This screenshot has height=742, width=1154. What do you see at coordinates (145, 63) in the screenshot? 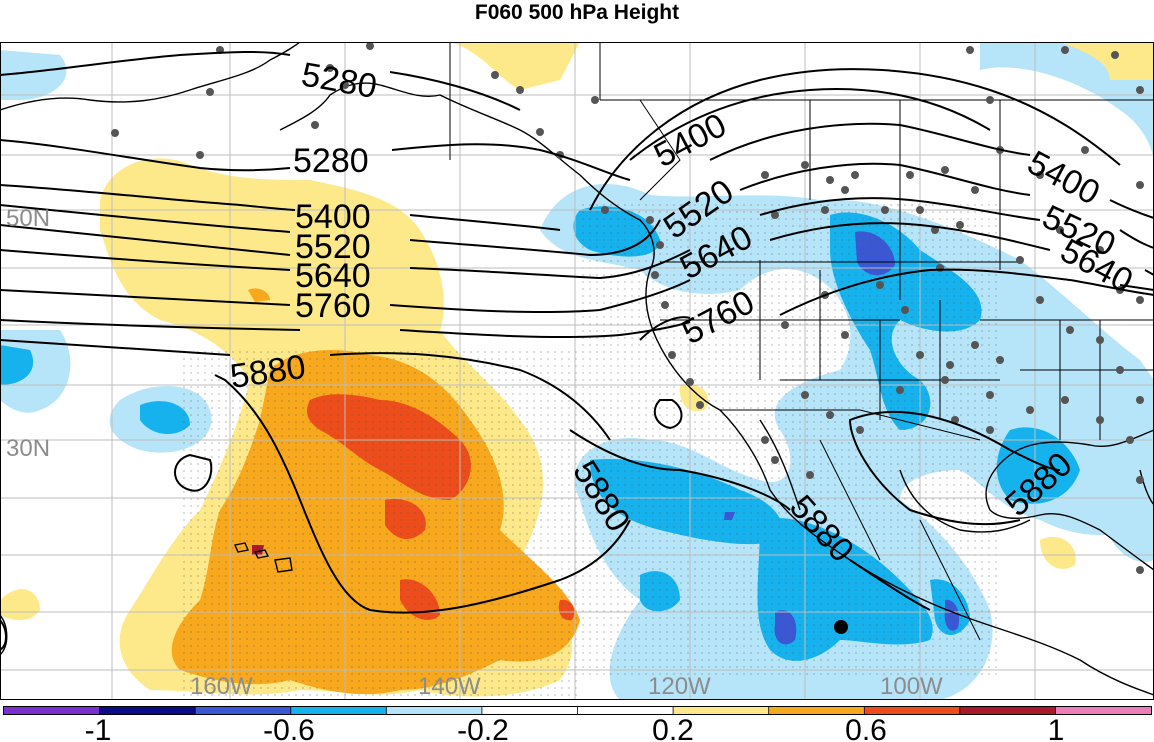
I see `contour-5280-a` at bounding box center [145, 63].